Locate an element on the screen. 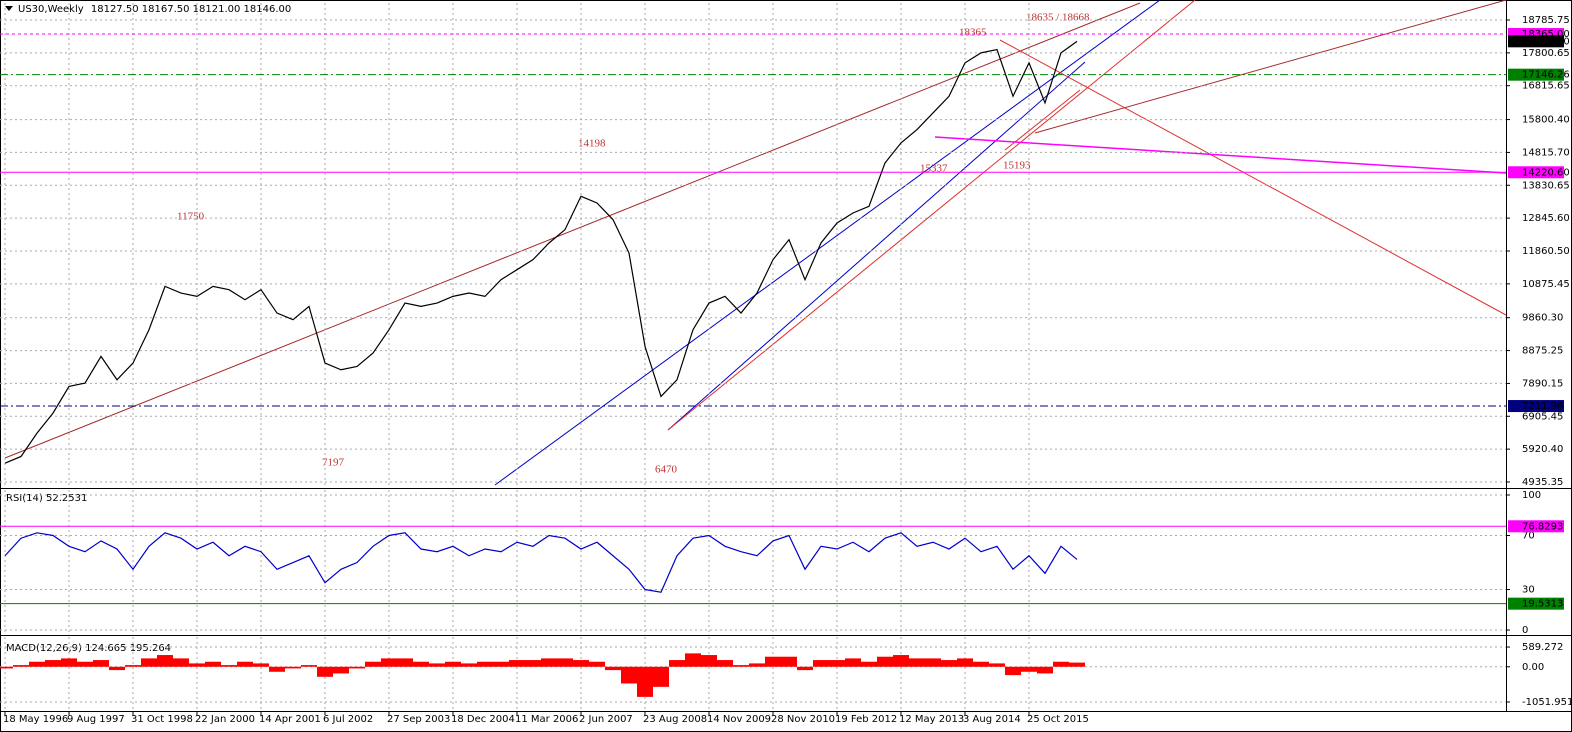 The width and height of the screenshot is (1572, 732). annotation: 18635 / 18668 is located at coordinates (1058, 18).